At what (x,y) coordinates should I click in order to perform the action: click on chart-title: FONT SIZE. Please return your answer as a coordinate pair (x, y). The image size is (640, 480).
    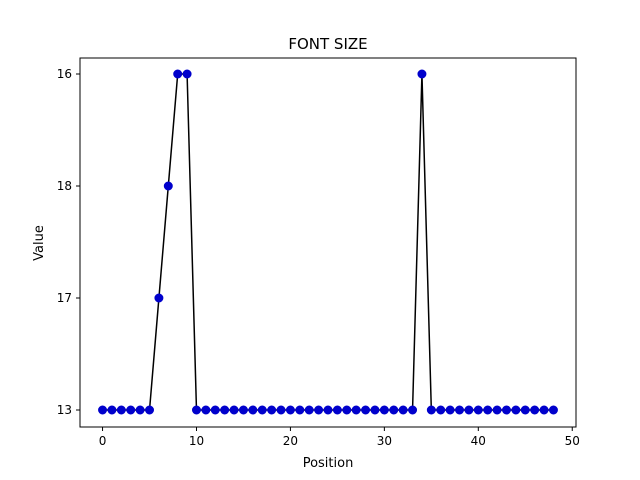
    Looking at the image, I should click on (327, 44).